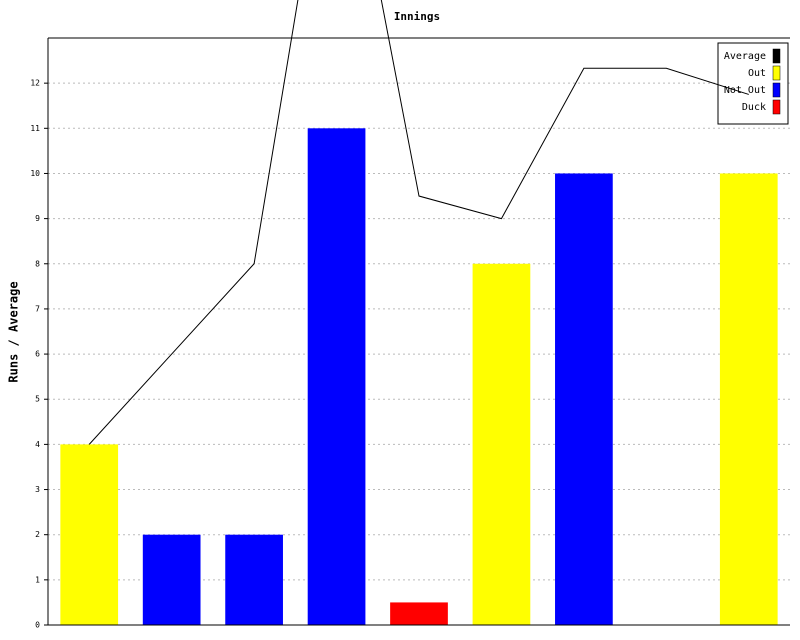 The image size is (800, 640). I want to click on y-tick-label: 8, so click(37, 263).